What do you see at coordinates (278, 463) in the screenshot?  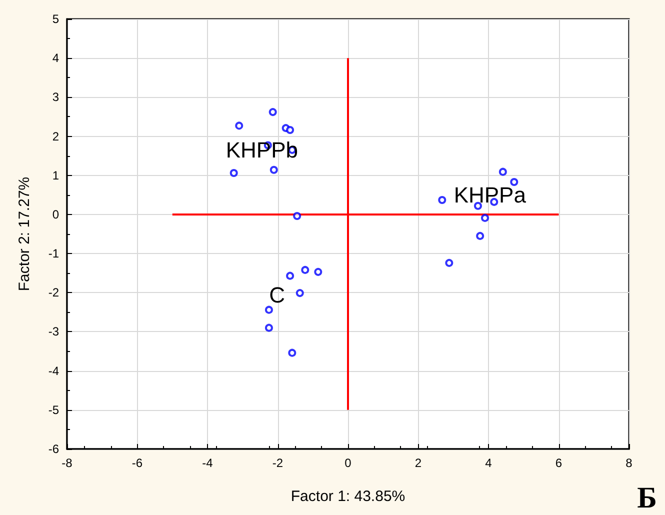 I see `x-tick-label: -2` at bounding box center [278, 463].